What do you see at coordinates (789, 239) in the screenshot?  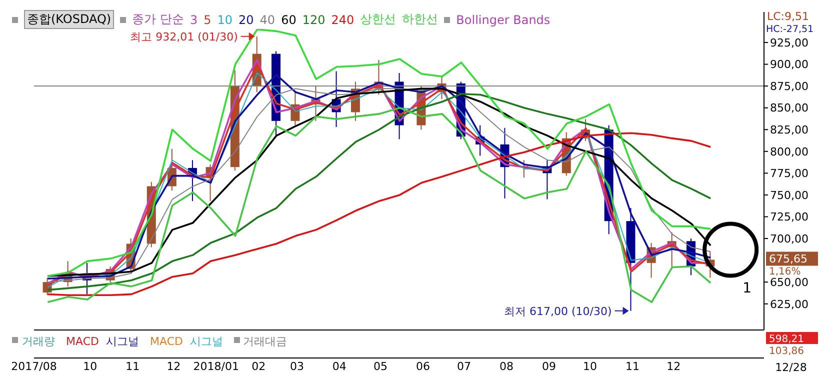 I see `y-tick-label: 700,00` at bounding box center [789, 239].